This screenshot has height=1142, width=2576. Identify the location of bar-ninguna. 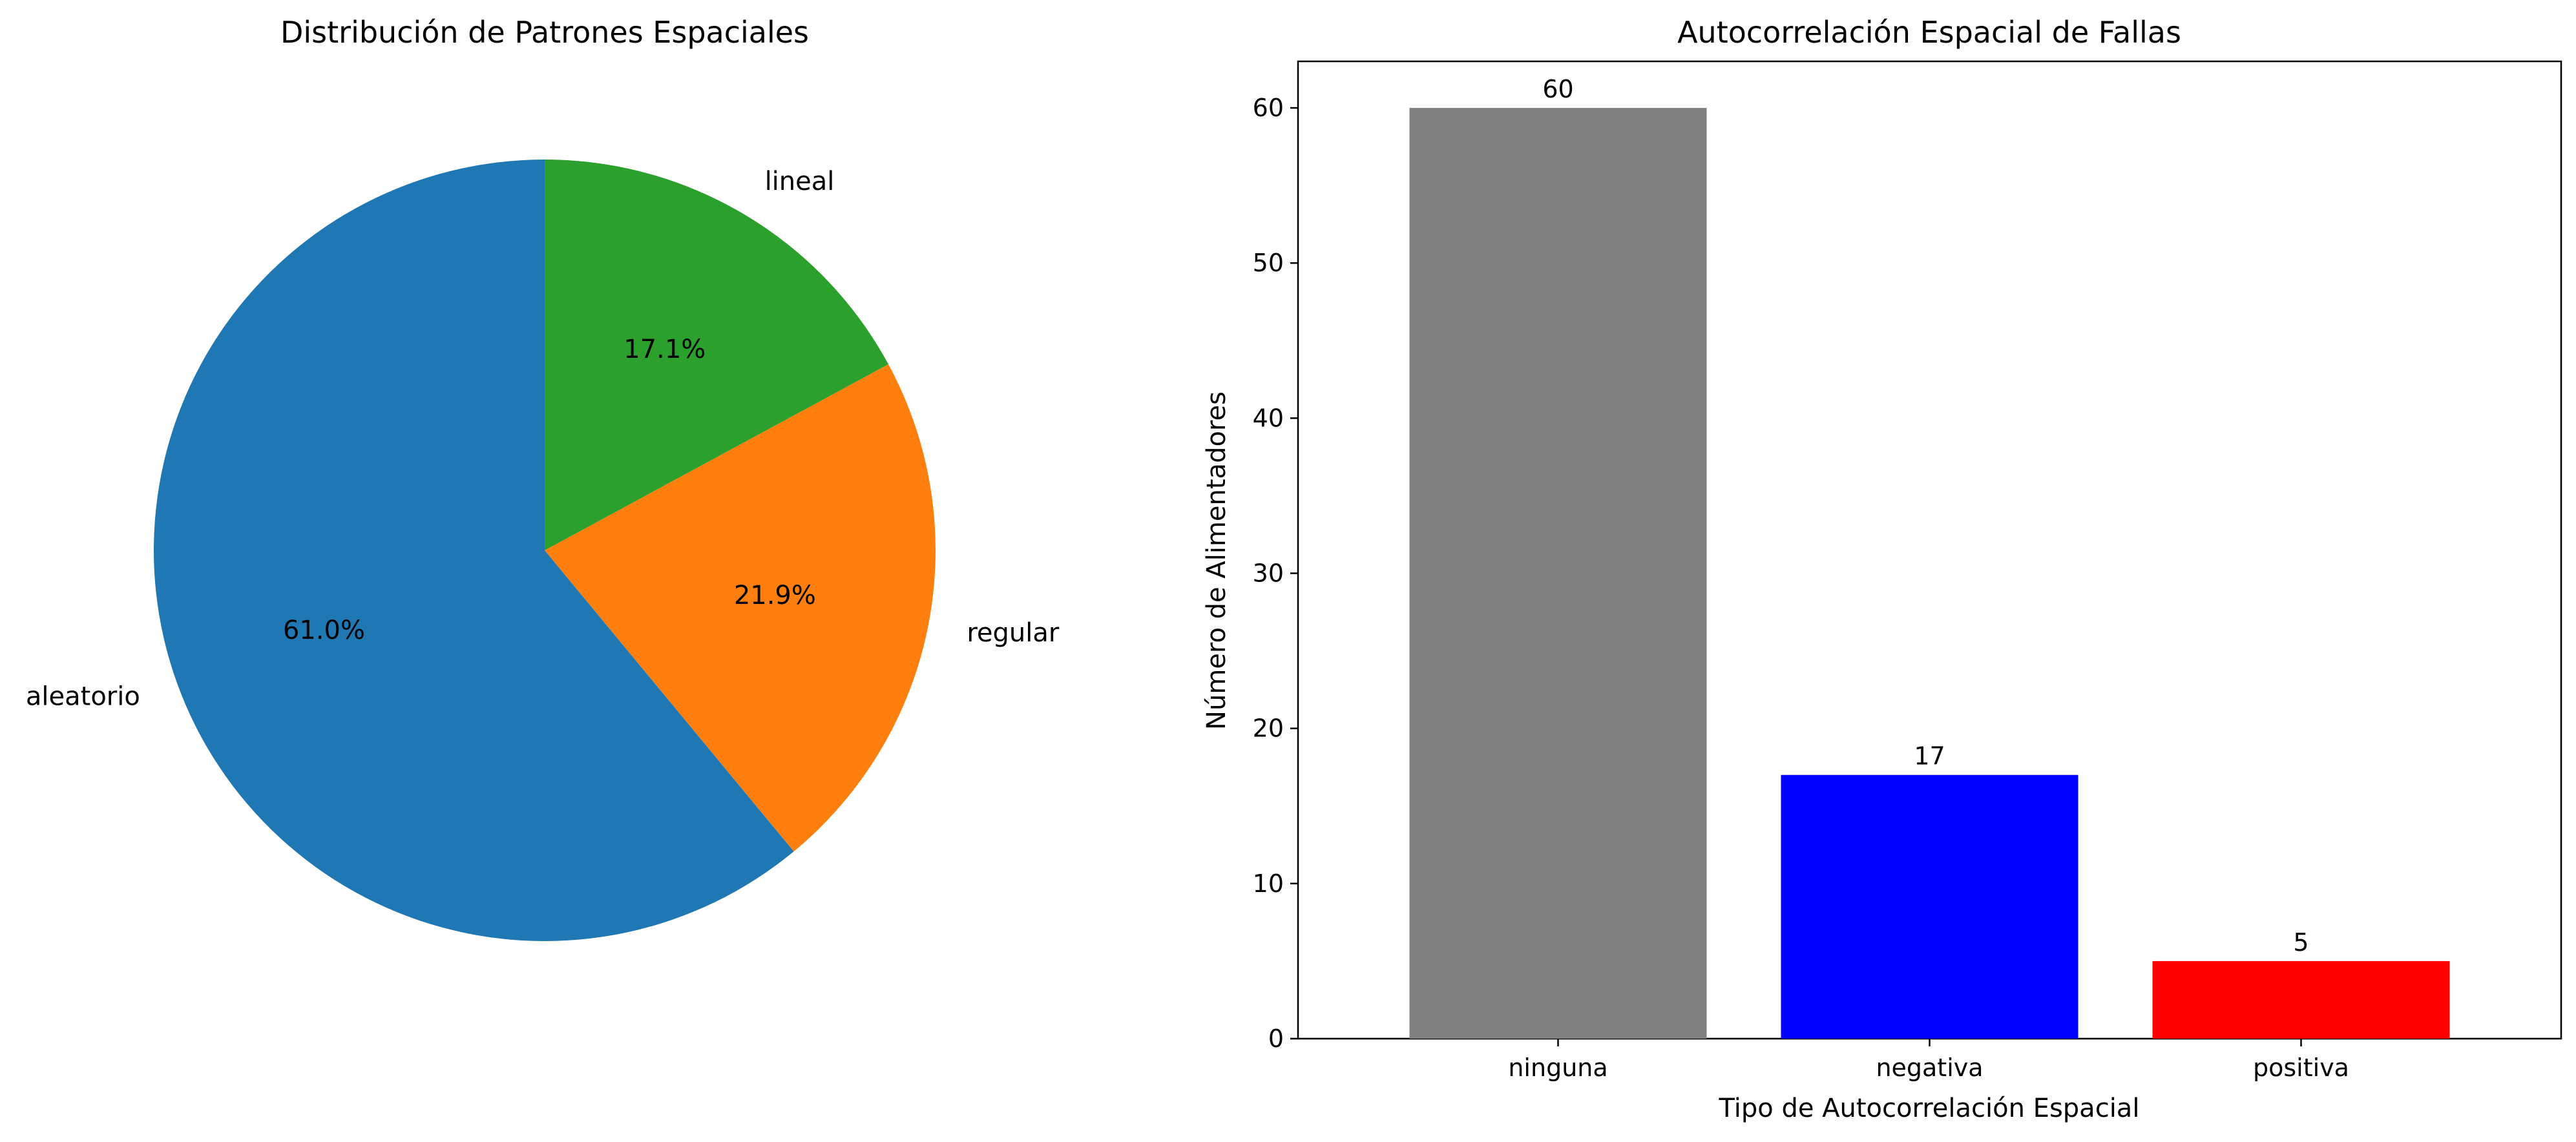
(1558, 573).